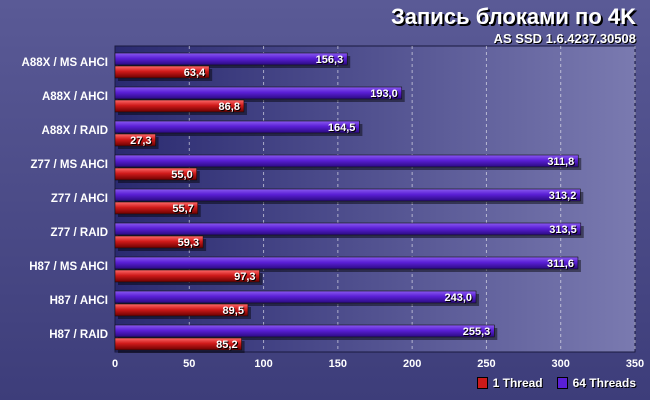 The height and width of the screenshot is (400, 650). Describe the element at coordinates (75, 131) in the screenshot. I see `category-label: A88X / RAID` at that location.